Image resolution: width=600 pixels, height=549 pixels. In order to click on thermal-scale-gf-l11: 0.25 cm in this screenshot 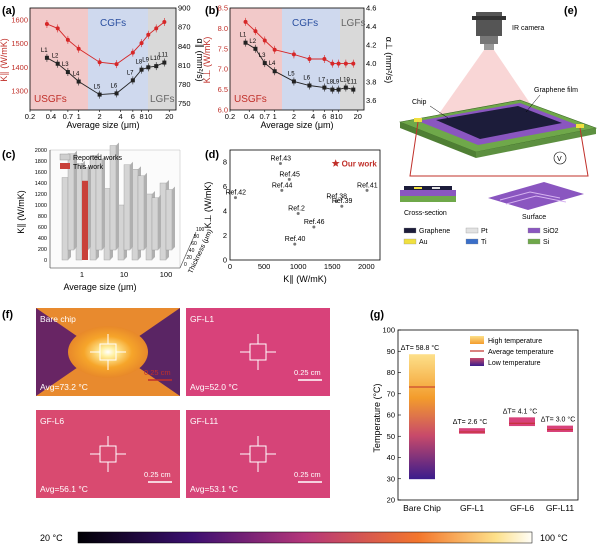, I will do `click(307, 474)`.